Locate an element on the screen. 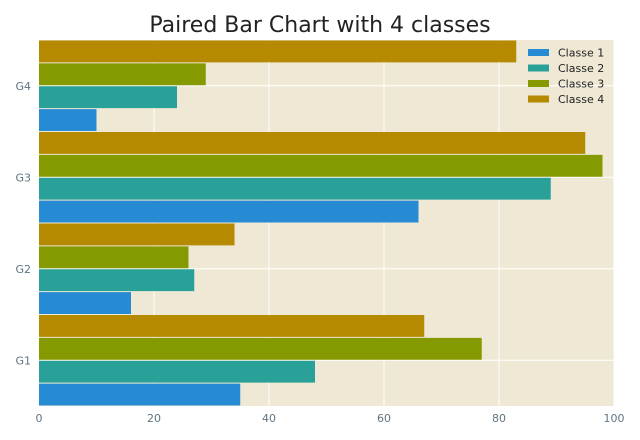 This screenshot has width=640, height=440. x-tick-label: 100 is located at coordinates (614, 418).